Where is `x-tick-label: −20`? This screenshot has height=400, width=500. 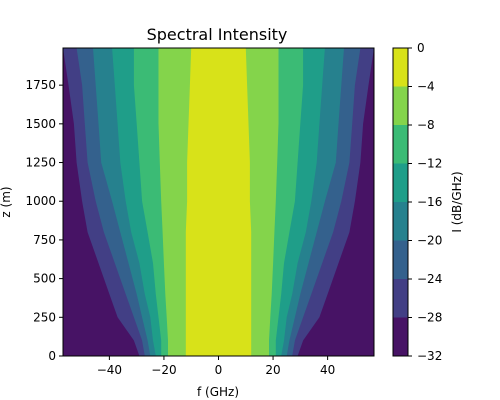 x-tick-label: −20 is located at coordinates (163, 370).